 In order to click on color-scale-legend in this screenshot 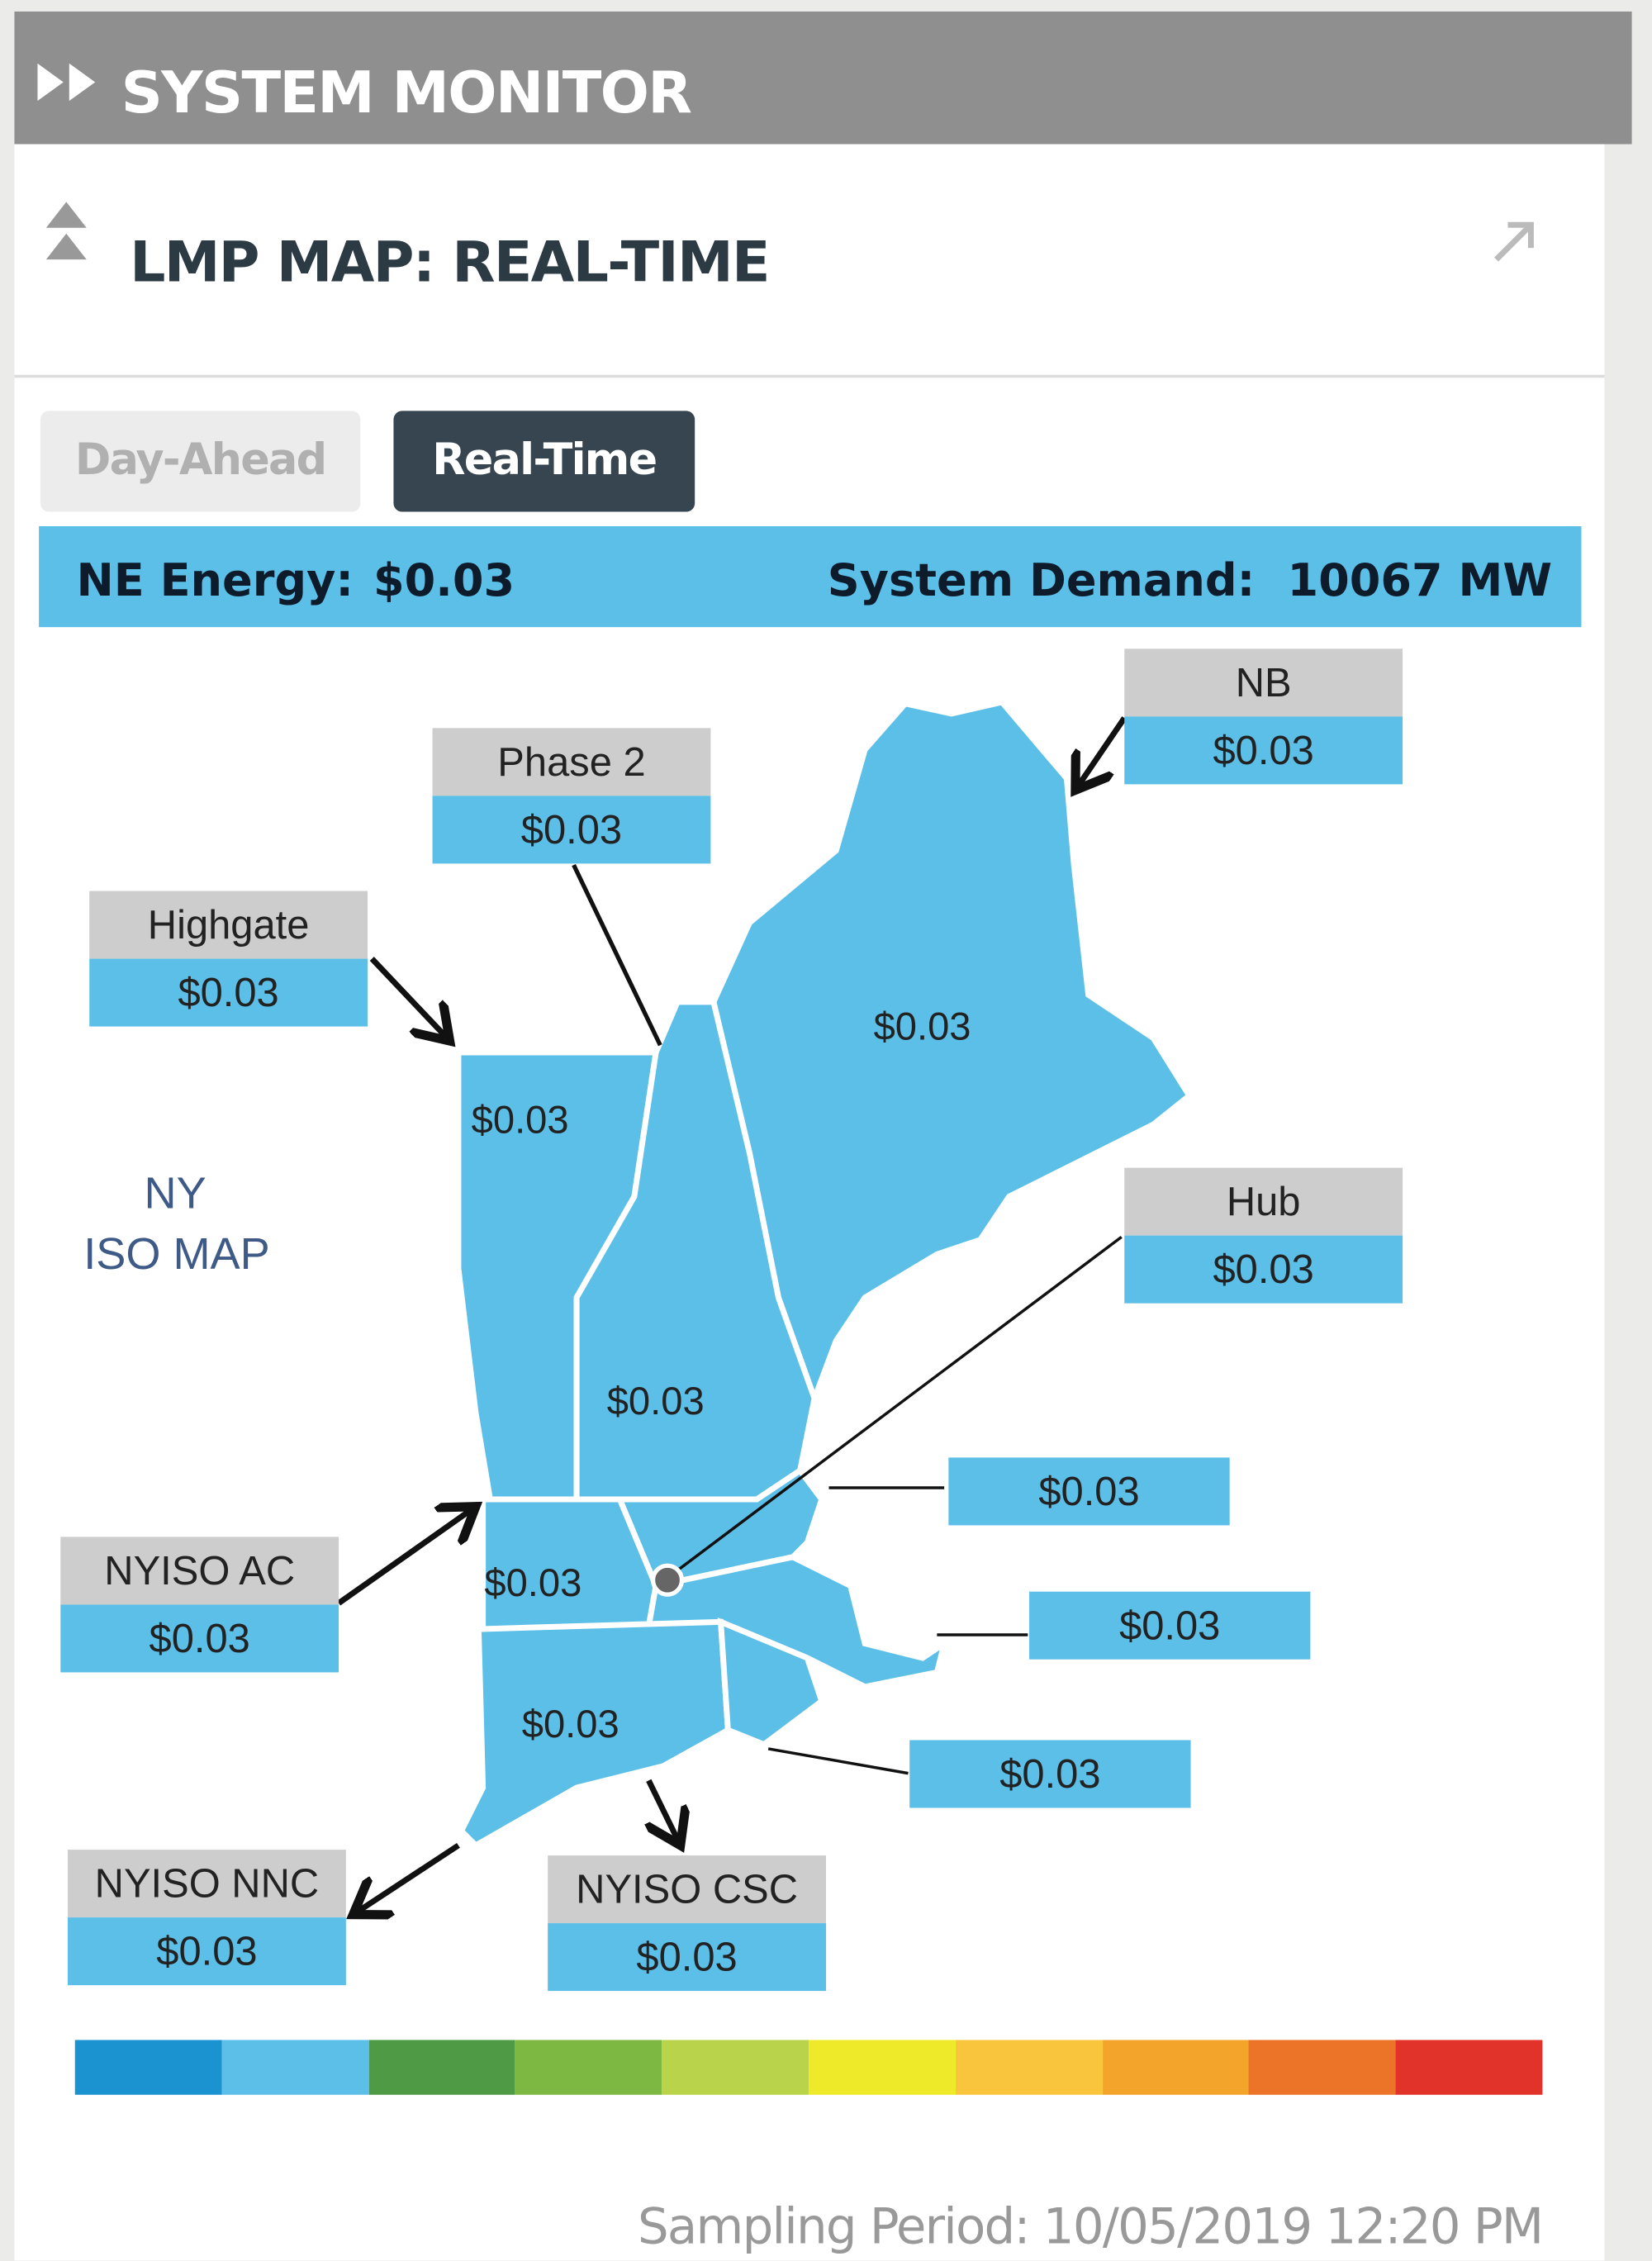, I will do `click(808, 2067)`.